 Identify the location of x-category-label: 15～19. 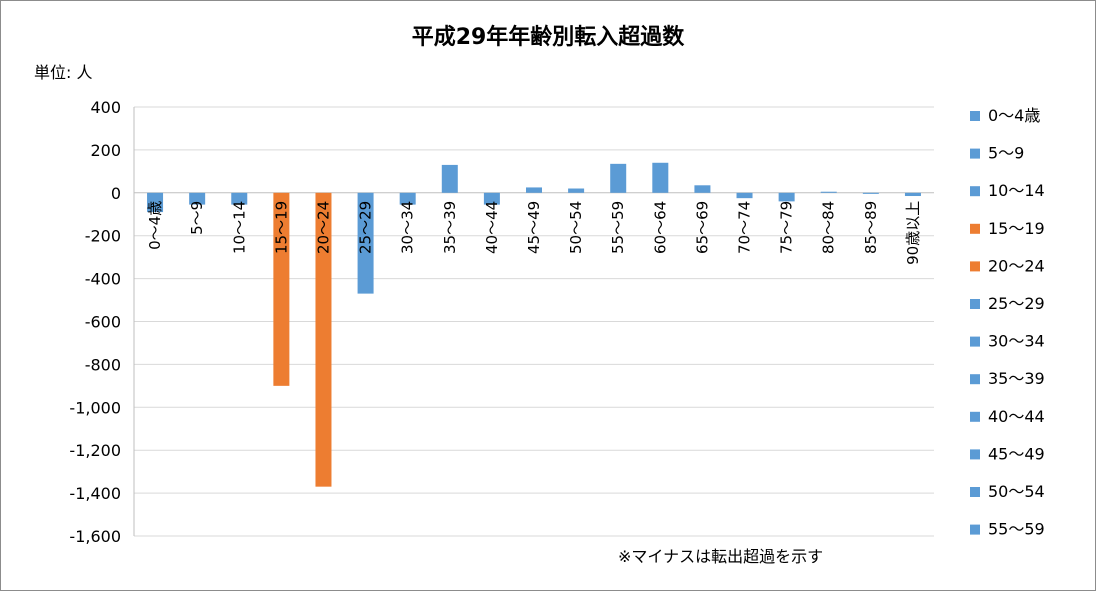
(281, 227).